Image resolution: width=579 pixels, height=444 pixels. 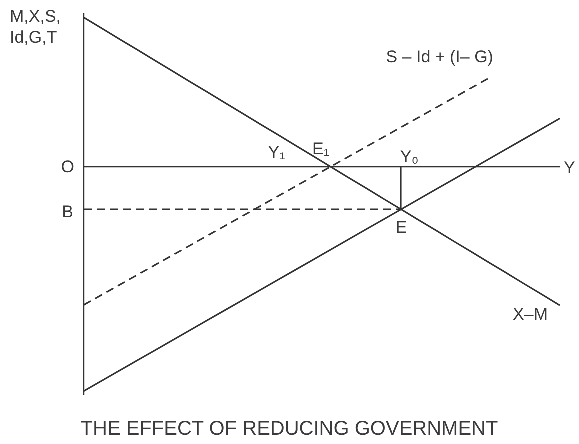 I want to click on annotation: E, so click(x=402, y=227).